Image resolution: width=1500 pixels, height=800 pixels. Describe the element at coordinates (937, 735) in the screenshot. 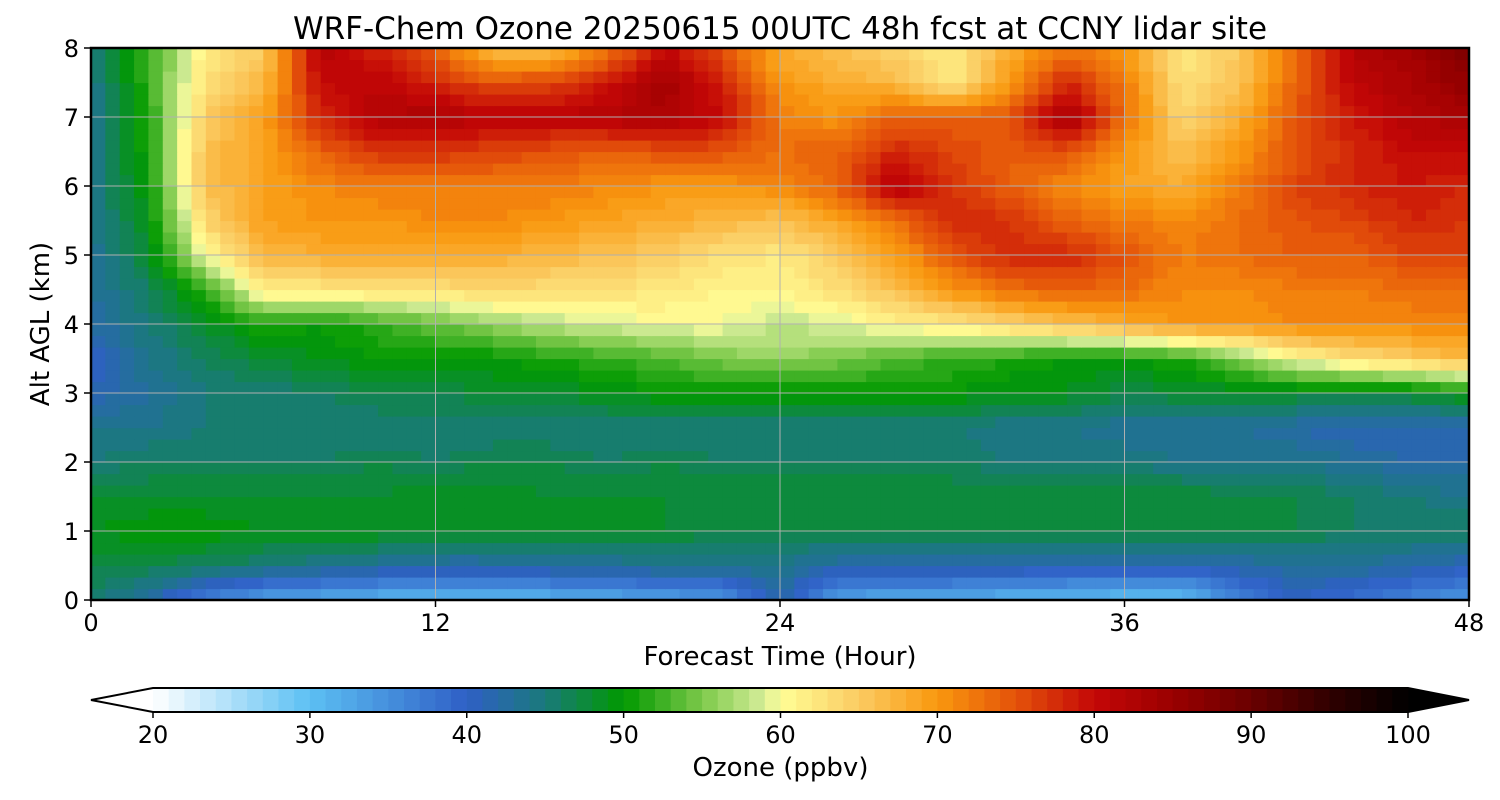

I see `colorbar-tick-label: 70` at that location.